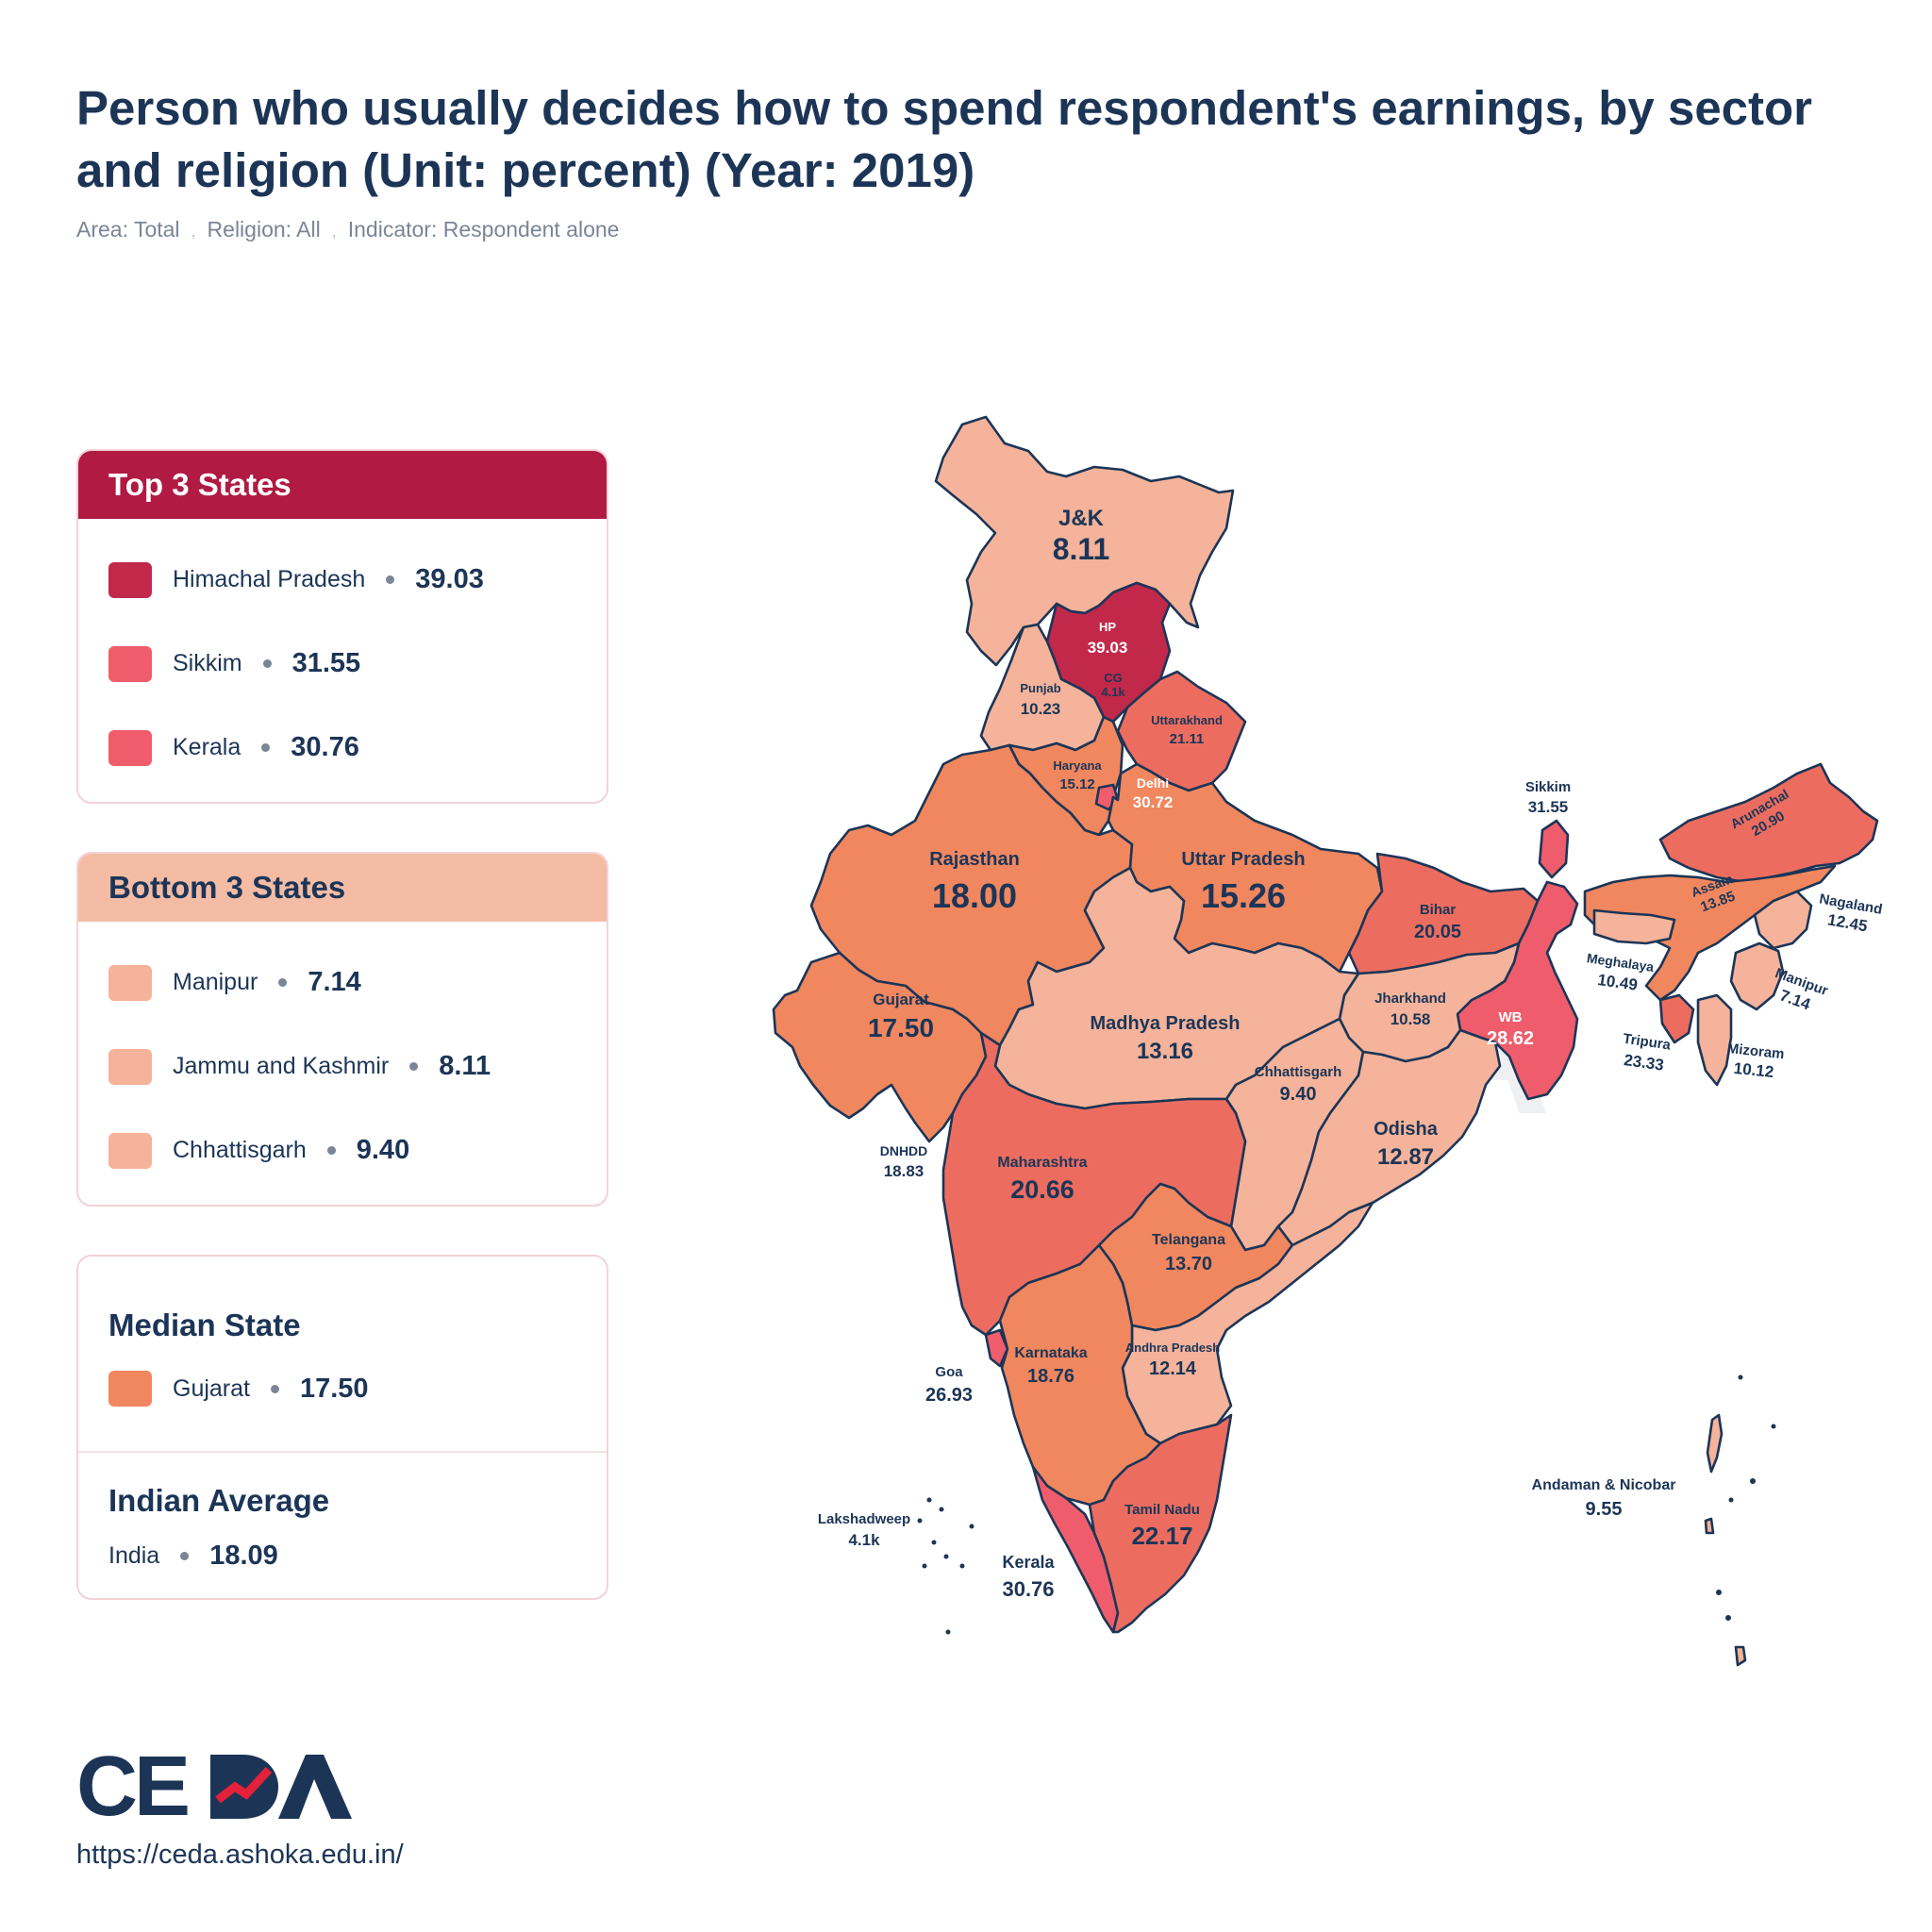 This screenshot has width=1932, height=1932. Describe the element at coordinates (1783, 920) in the screenshot. I see `region-nagaland` at that location.